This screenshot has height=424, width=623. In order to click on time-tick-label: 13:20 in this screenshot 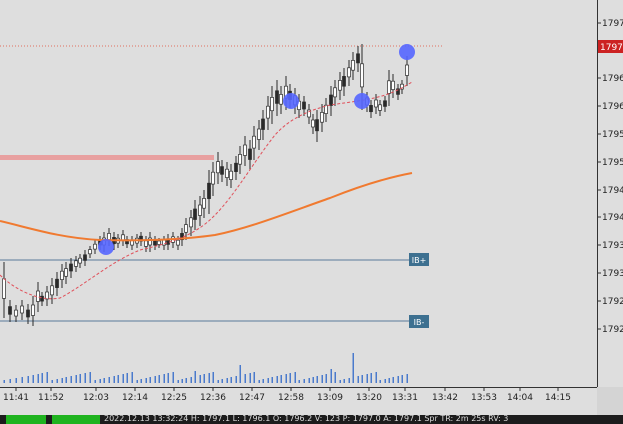, I will do `click(369, 398)`.